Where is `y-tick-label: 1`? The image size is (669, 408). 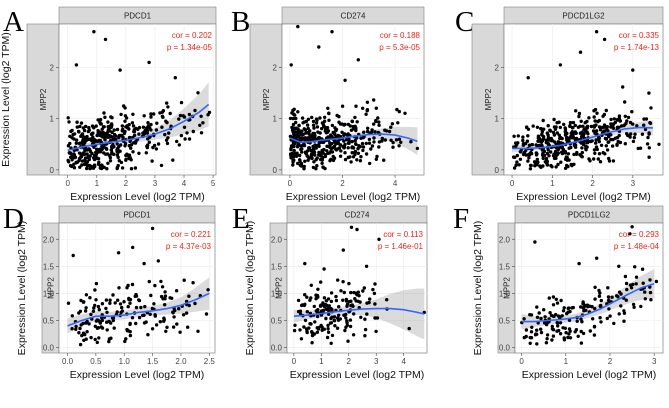
y-tick-label: 1 is located at coordinates (497, 119).